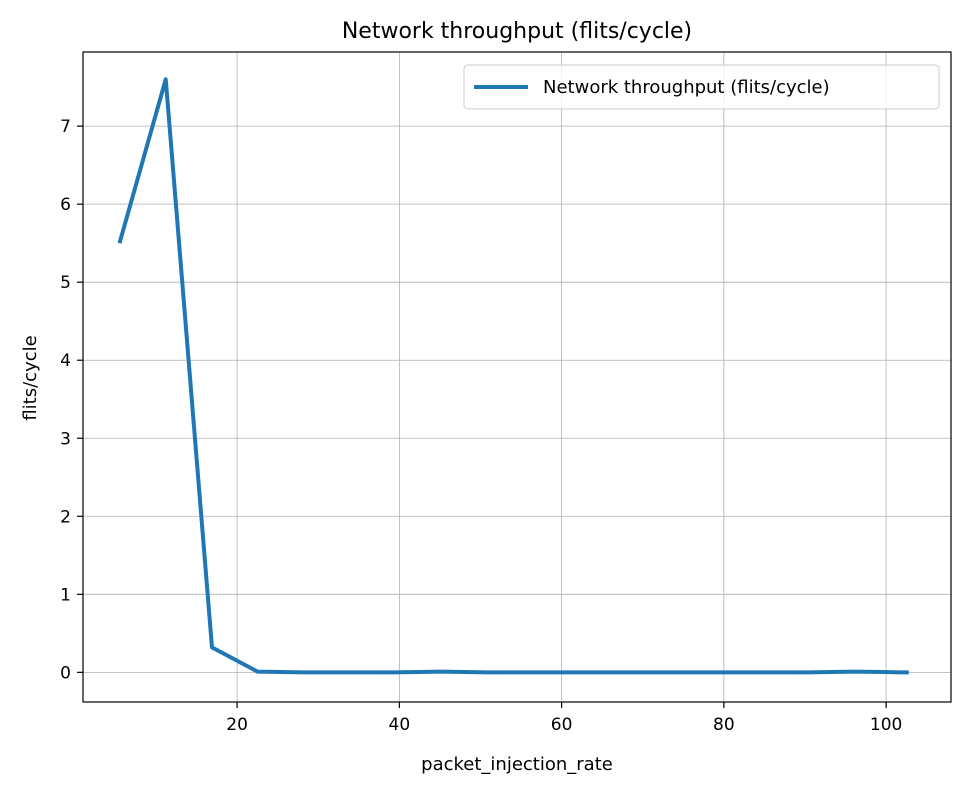 This screenshot has height=794, width=969. I want to click on x-tick-label: 20, so click(237, 725).